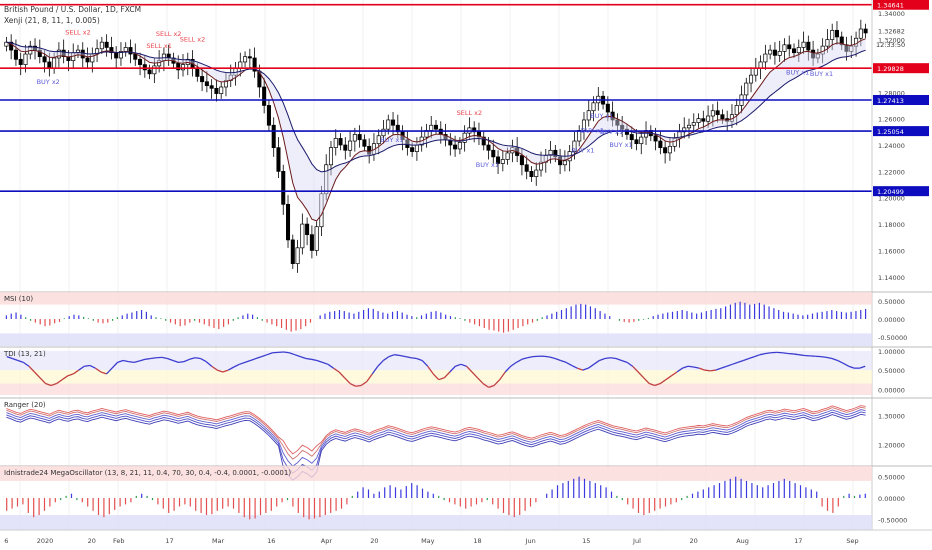  What do you see at coordinates (159, 46) in the screenshot?
I see `signal-label: SELL x1` at bounding box center [159, 46].